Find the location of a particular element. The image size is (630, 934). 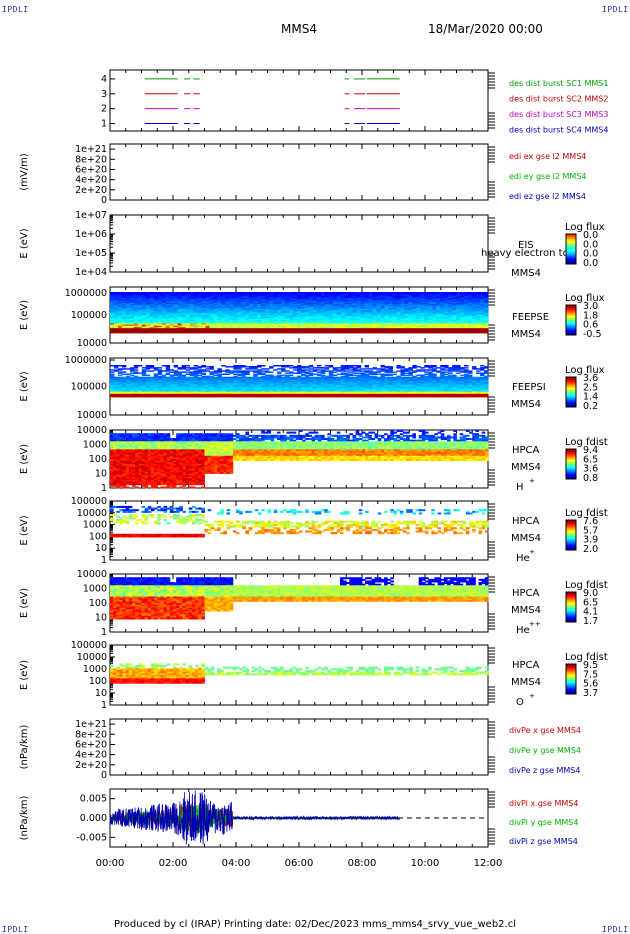

colorbar-frame is located at coordinates (571, 607).